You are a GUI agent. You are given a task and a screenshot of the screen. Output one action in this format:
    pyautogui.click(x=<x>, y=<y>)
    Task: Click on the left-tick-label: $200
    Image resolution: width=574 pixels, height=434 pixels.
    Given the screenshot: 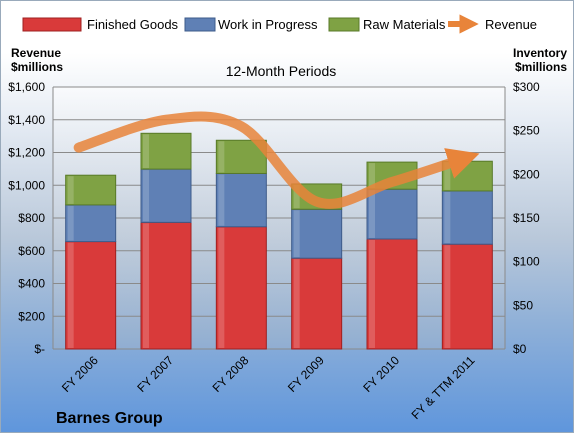 What is the action you would take?
    pyautogui.click(x=31, y=316)
    